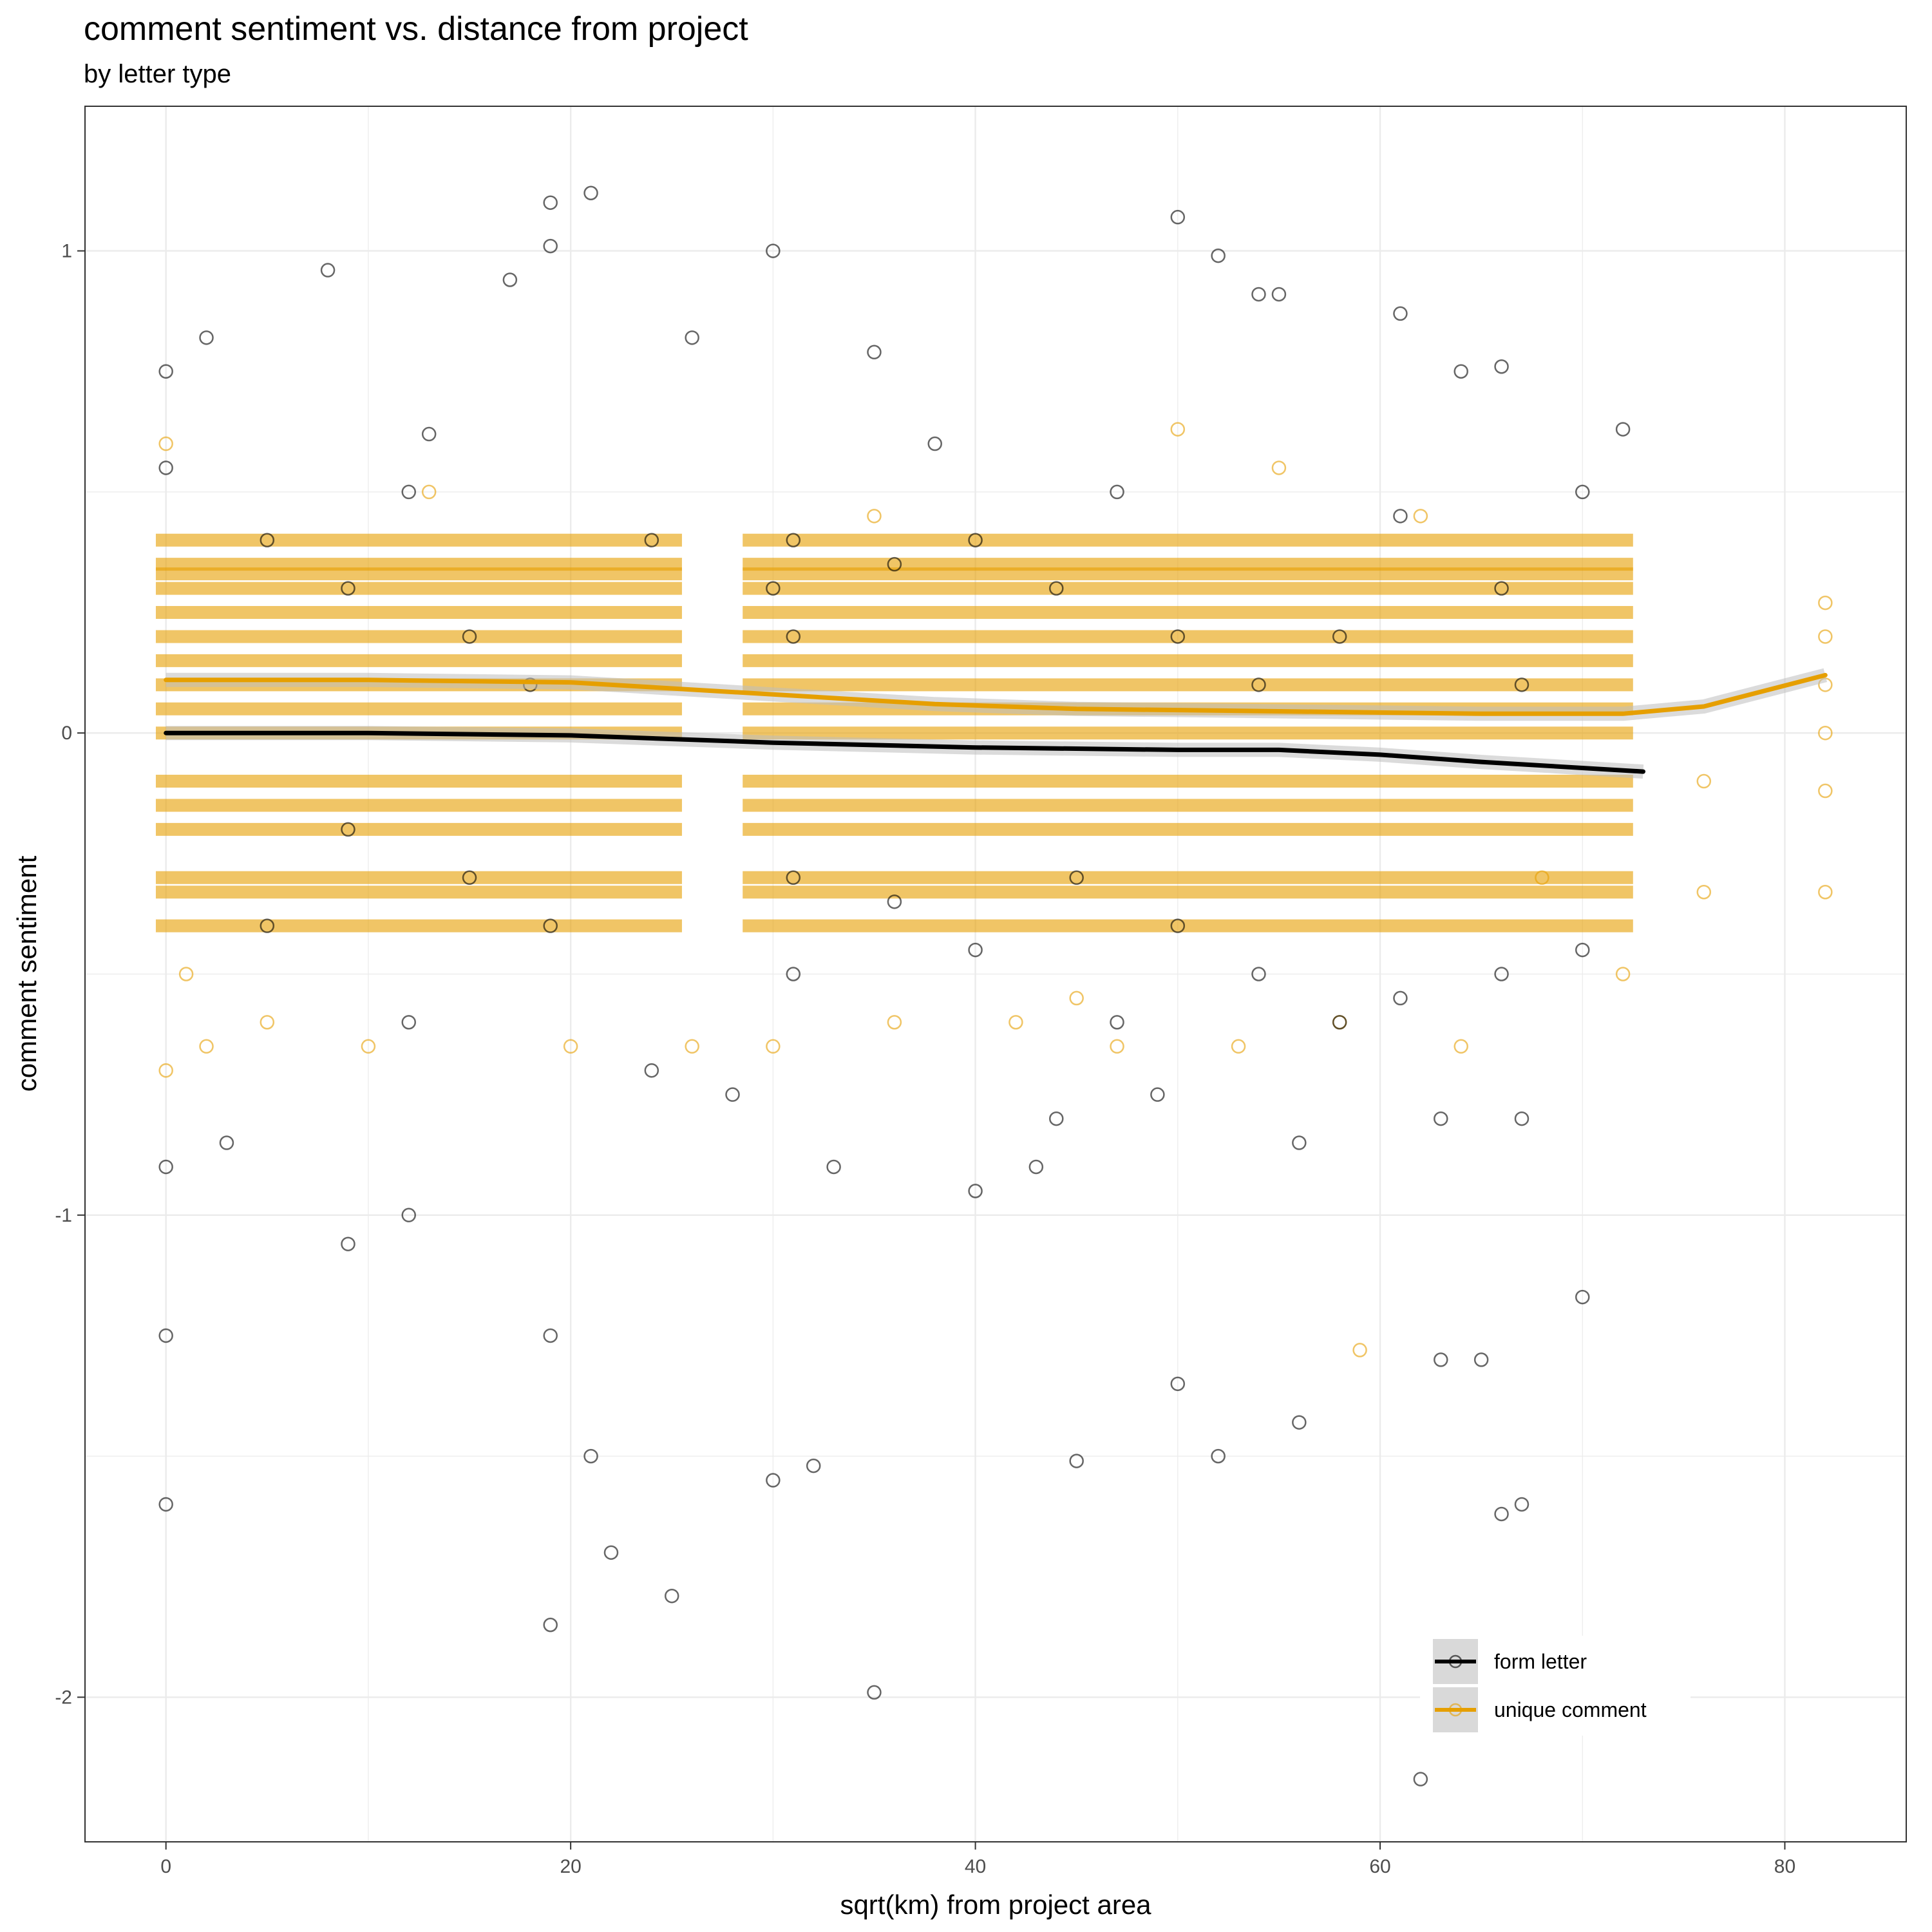 The image size is (1932, 1932). I want to click on smooth-line-unique-comment, so click(996, 694).